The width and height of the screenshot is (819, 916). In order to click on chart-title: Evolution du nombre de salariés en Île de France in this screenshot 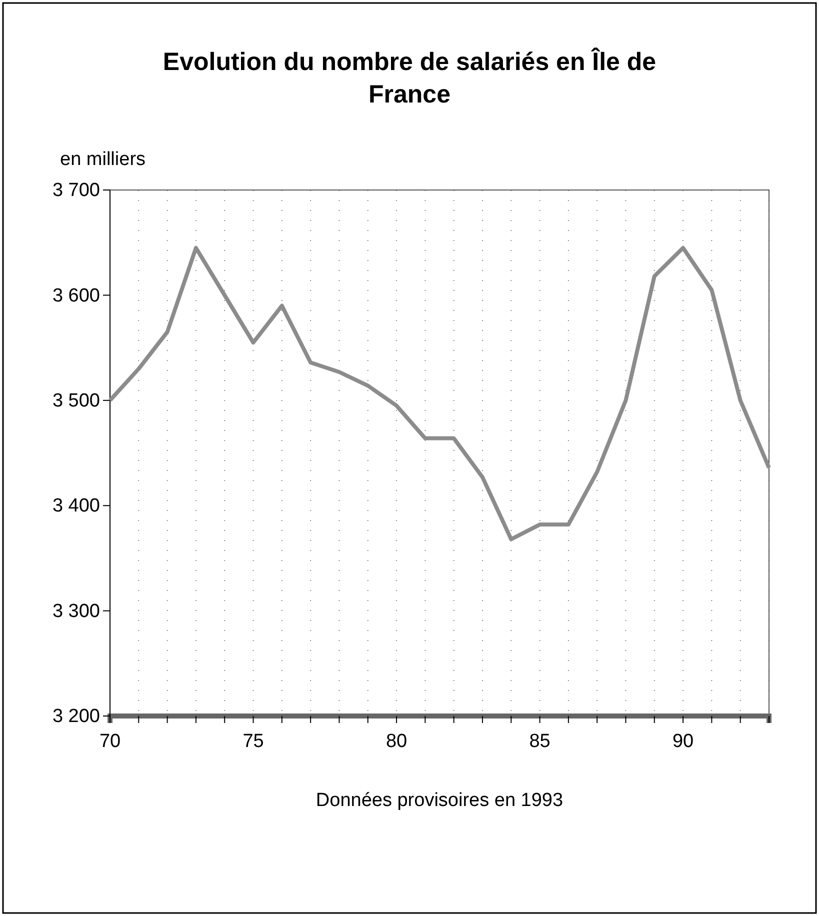, I will do `click(409, 77)`.